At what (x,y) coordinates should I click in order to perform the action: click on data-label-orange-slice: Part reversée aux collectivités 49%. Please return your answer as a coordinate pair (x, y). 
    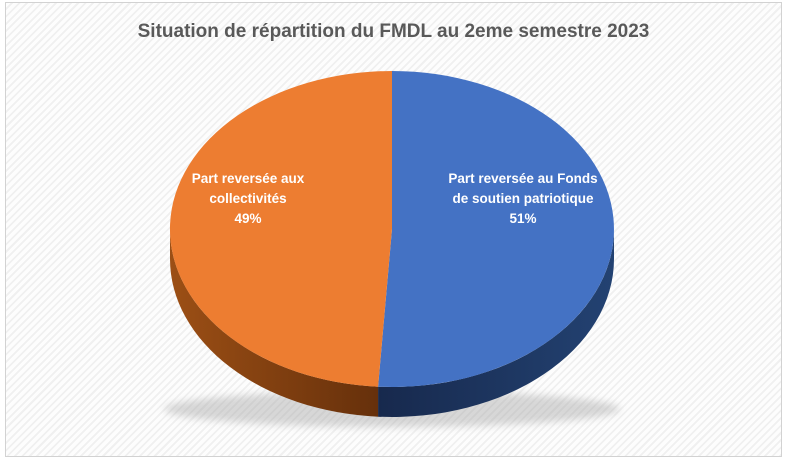
    Looking at the image, I should click on (248, 199).